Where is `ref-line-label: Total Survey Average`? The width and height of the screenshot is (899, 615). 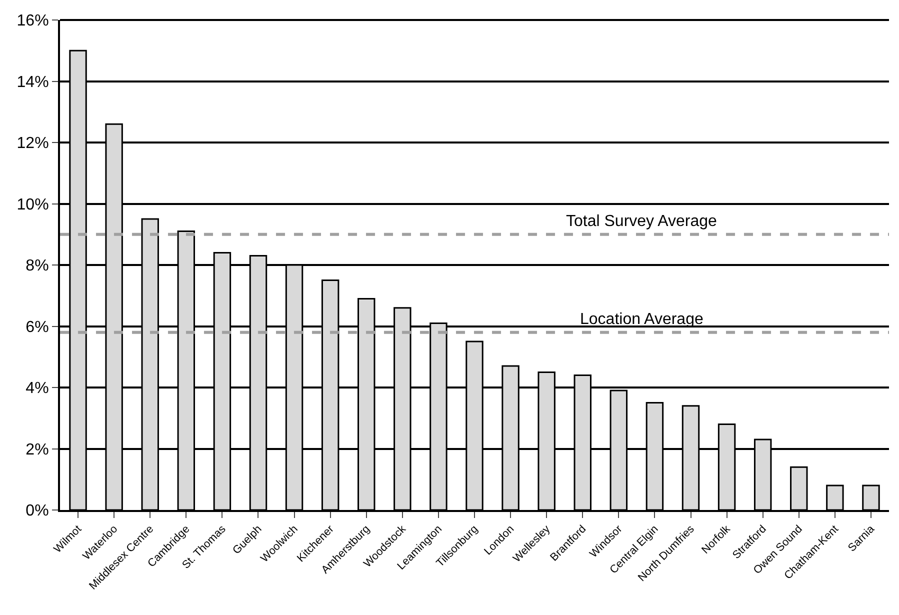 ref-line-label: Total Survey Average is located at coordinates (642, 221).